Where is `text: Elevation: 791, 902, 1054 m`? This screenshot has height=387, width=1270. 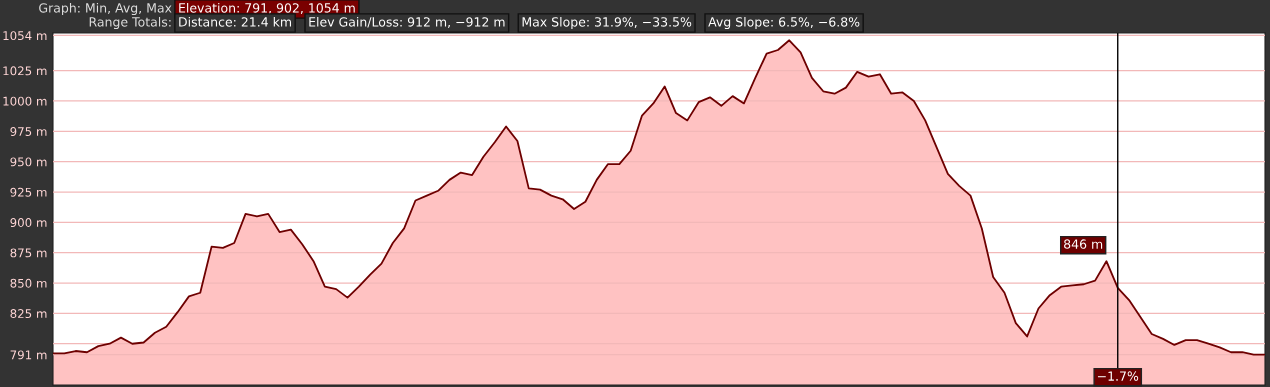 text: Elevation: 791, 902, 1054 m is located at coordinates (267, 8).